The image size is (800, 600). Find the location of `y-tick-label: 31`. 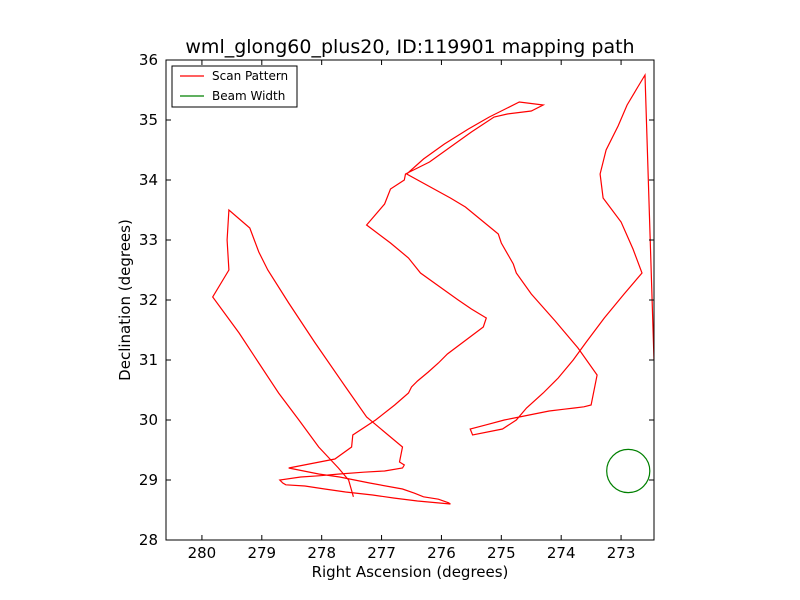

y-tick-label: 31 is located at coordinates (148, 360).